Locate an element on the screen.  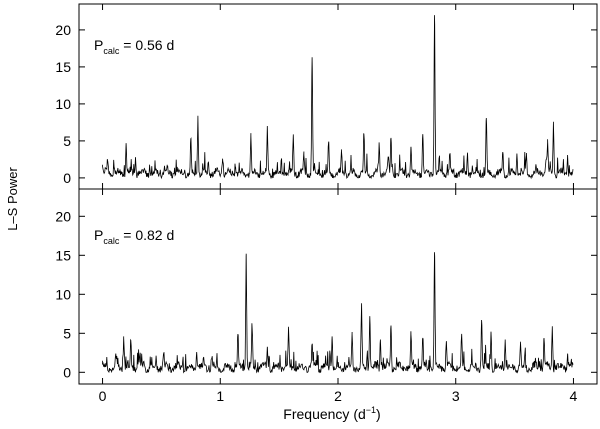
bottom-annotation-sub: calc is located at coordinates (111, 241).